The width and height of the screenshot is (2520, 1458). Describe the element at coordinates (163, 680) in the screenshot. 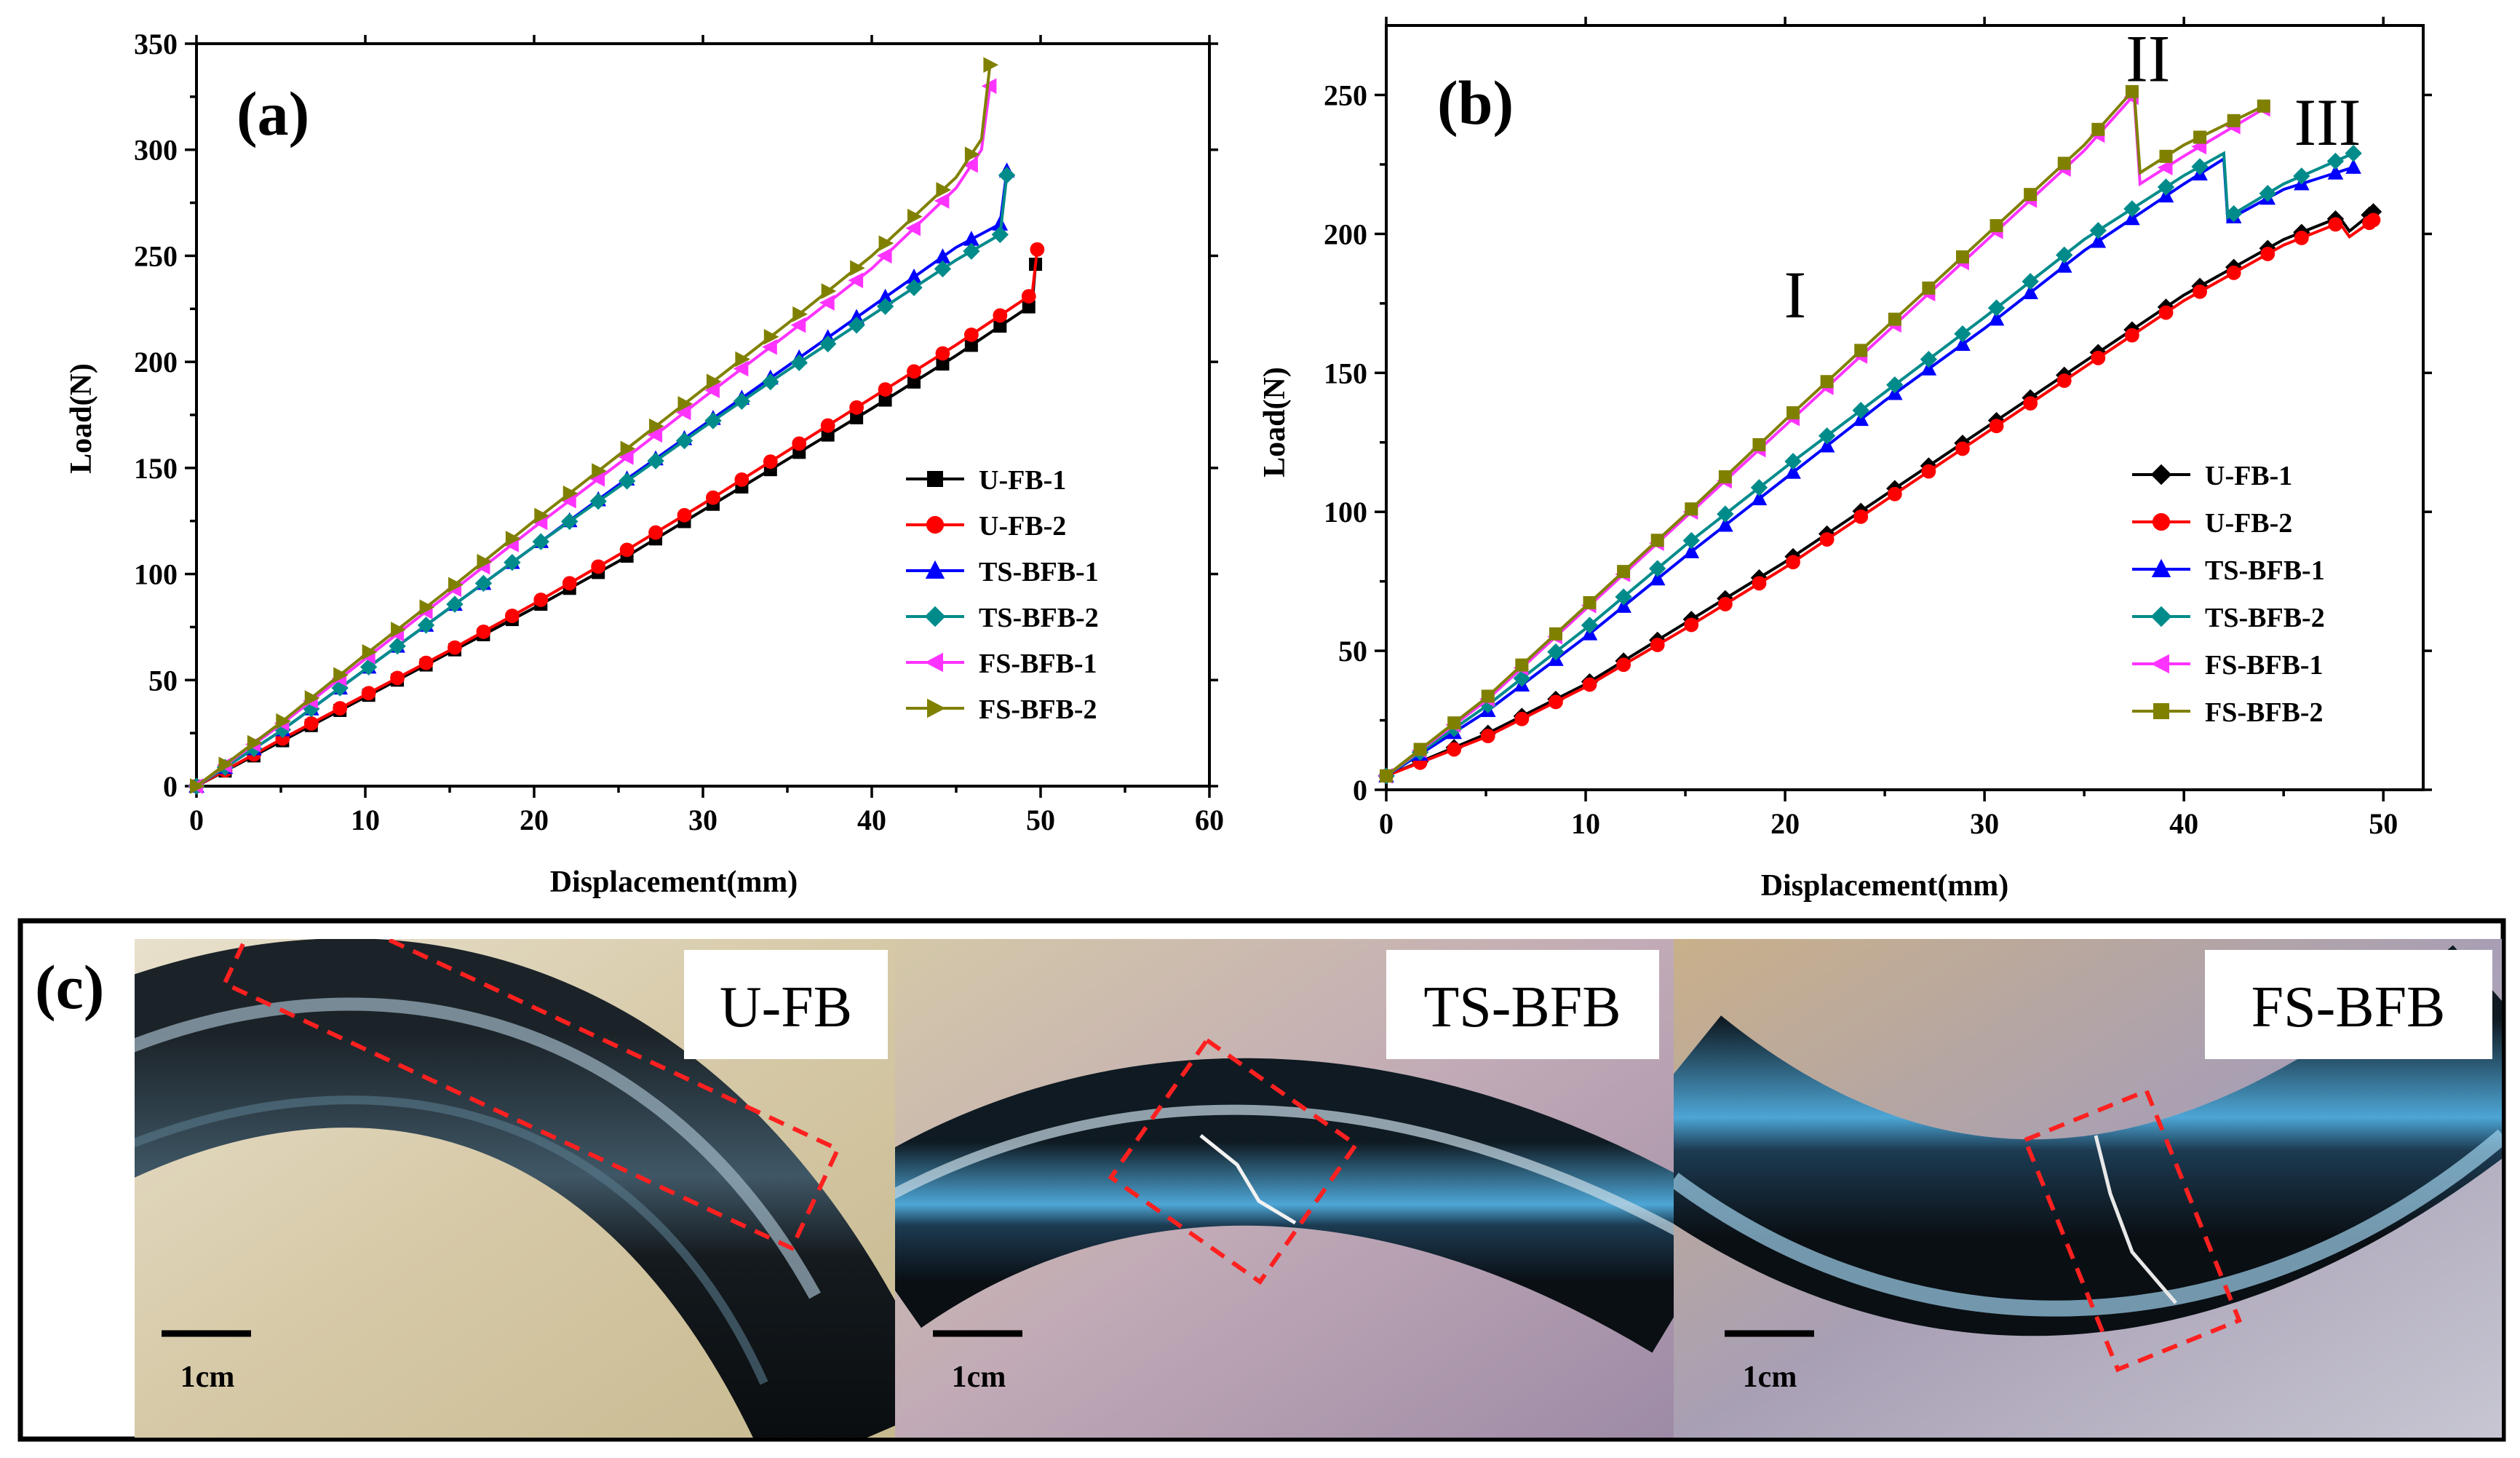

I see `y-tick-label: 50` at that location.